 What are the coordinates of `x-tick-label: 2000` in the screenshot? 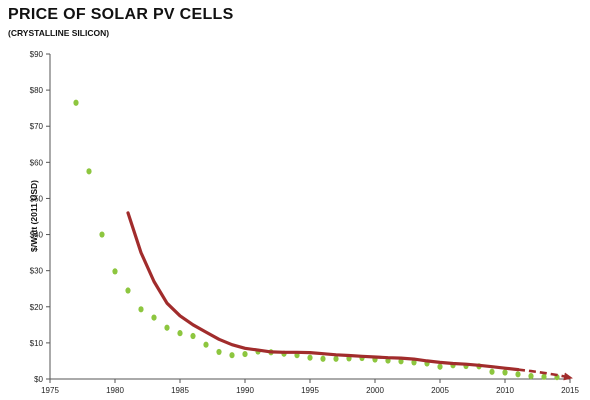 It's located at (375, 390).